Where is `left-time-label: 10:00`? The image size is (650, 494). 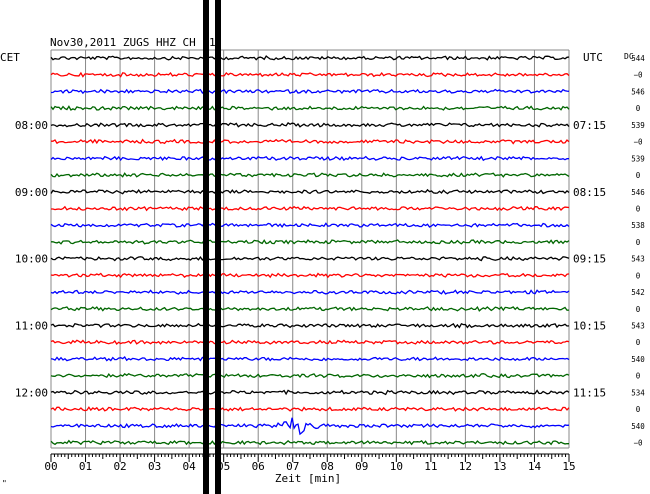 left-time-label: 10:00 is located at coordinates (31, 259).